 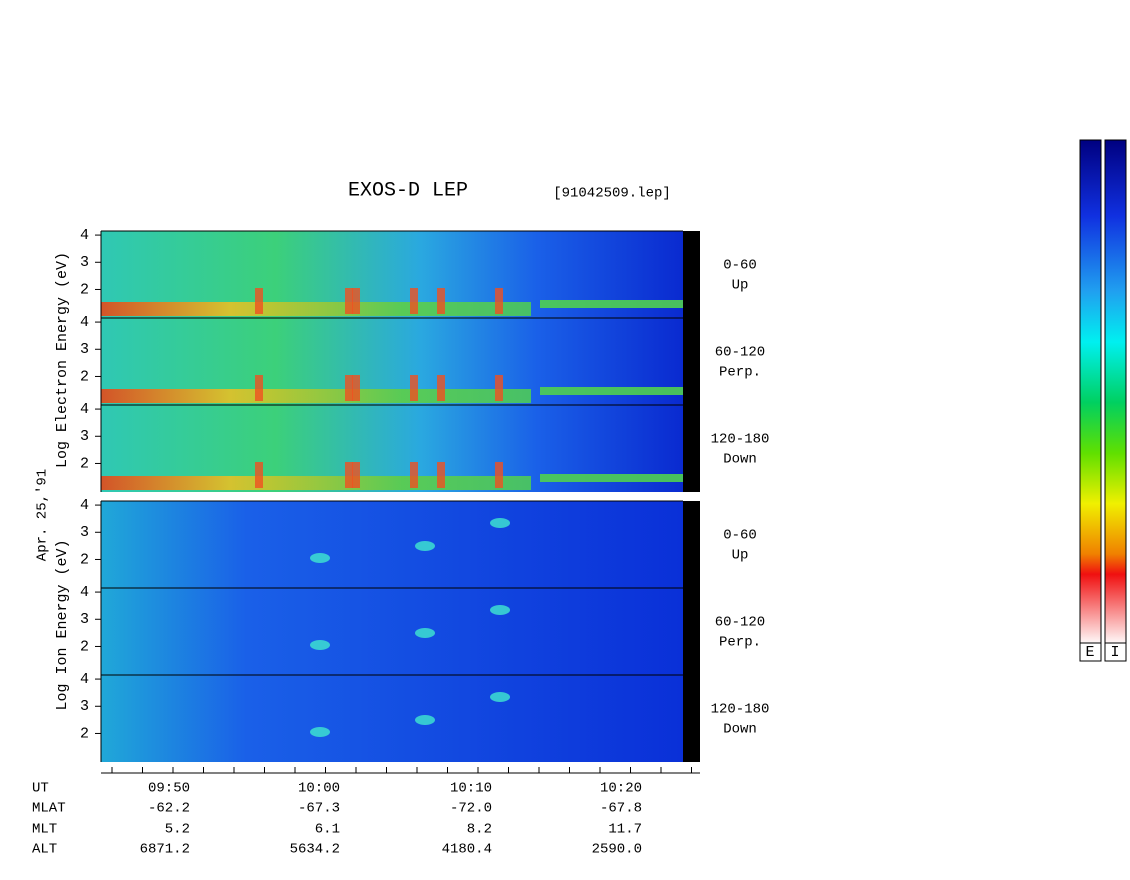 I want to click on row-value: 10:20, so click(x=621, y=789).